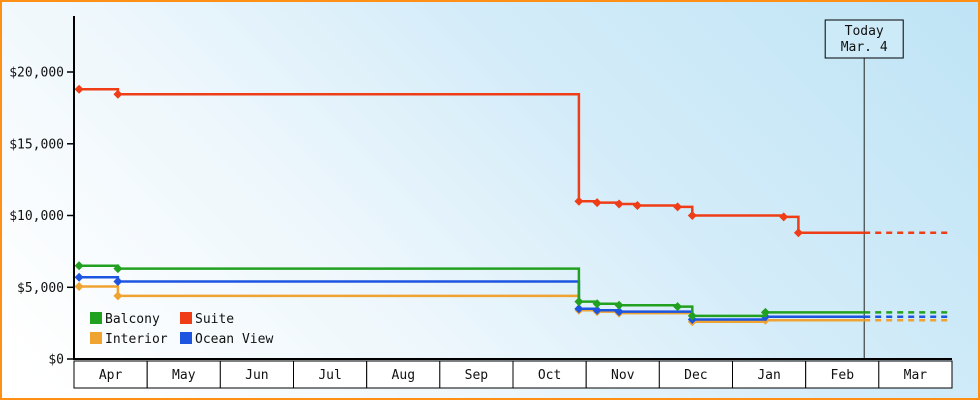  I want to click on series-line-interior, so click(472, 304).